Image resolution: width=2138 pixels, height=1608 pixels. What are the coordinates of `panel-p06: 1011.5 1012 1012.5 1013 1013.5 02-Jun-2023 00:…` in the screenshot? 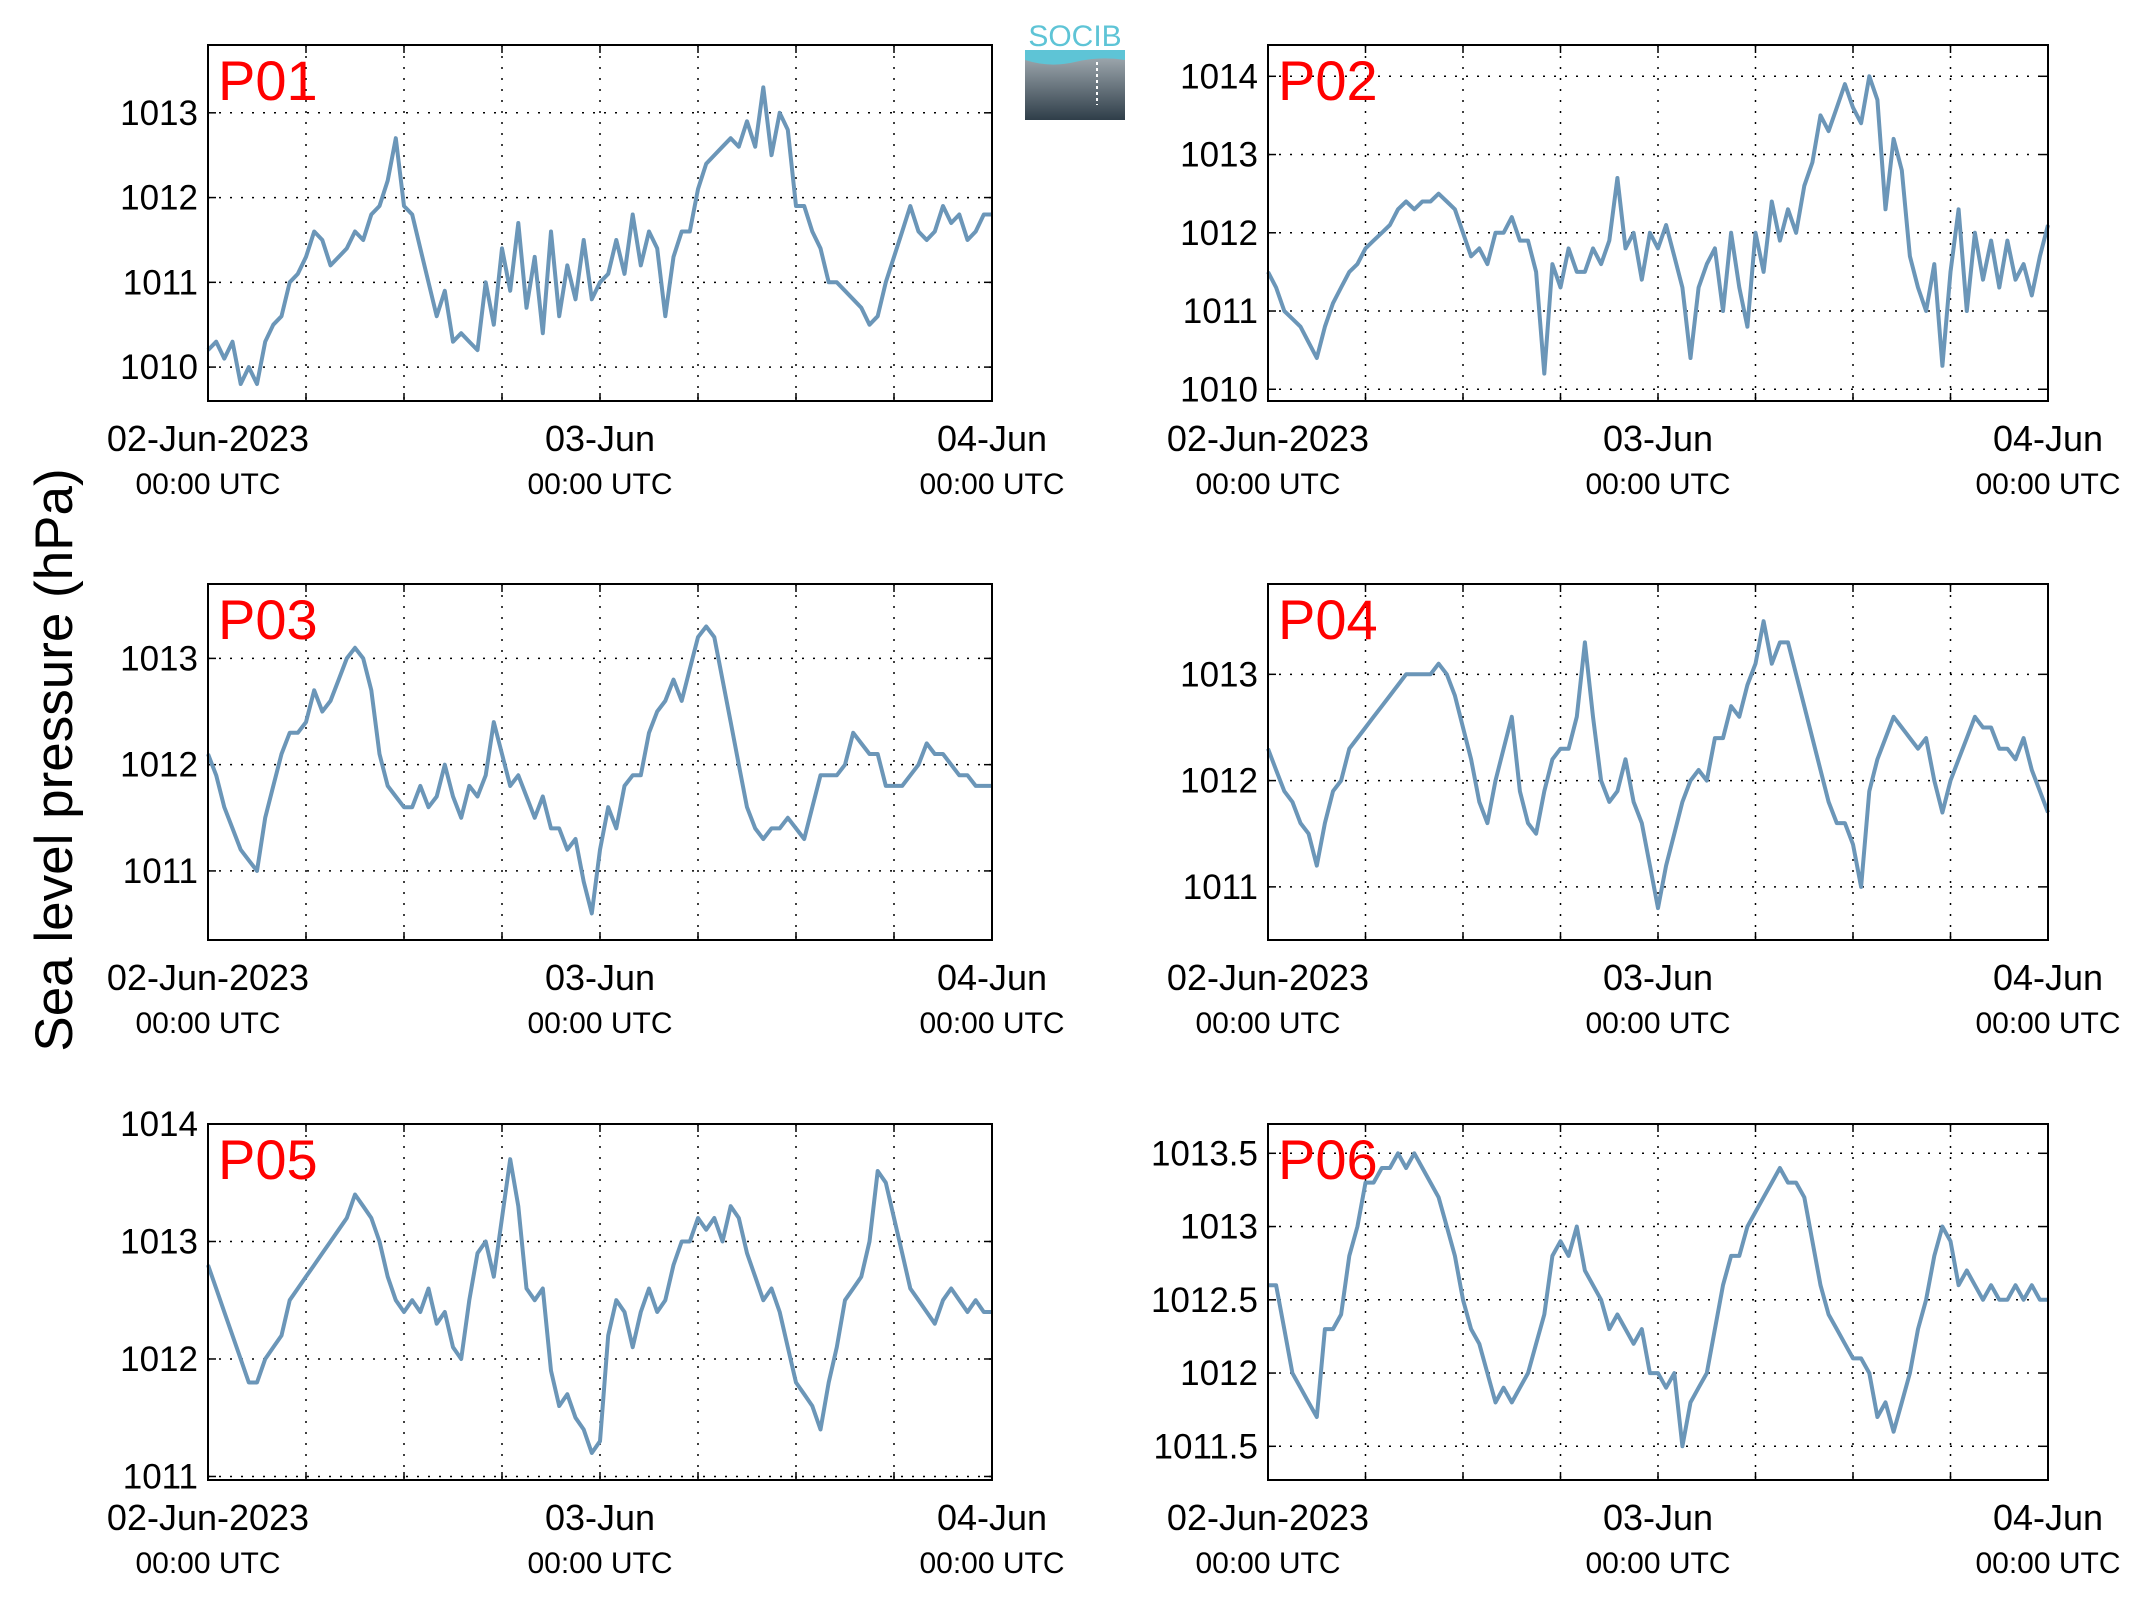 It's located at (1636, 1351).